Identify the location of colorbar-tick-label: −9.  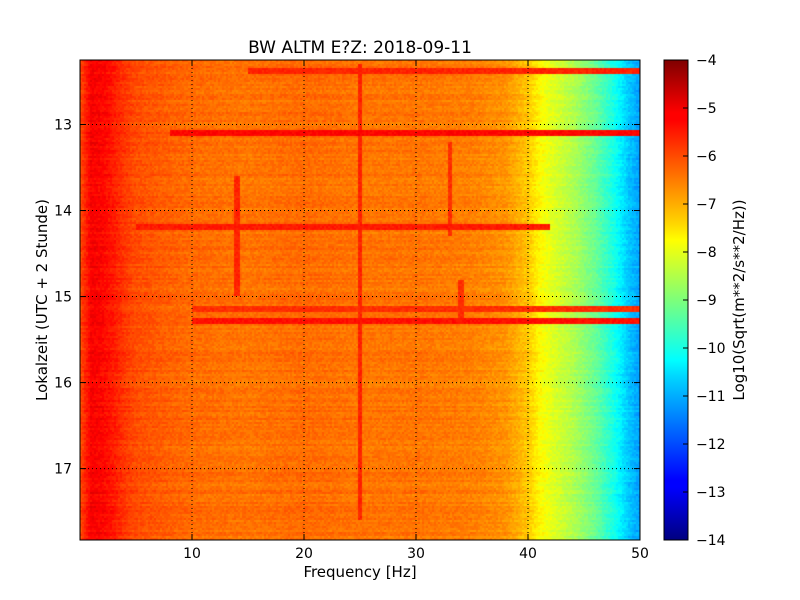
(706, 301).